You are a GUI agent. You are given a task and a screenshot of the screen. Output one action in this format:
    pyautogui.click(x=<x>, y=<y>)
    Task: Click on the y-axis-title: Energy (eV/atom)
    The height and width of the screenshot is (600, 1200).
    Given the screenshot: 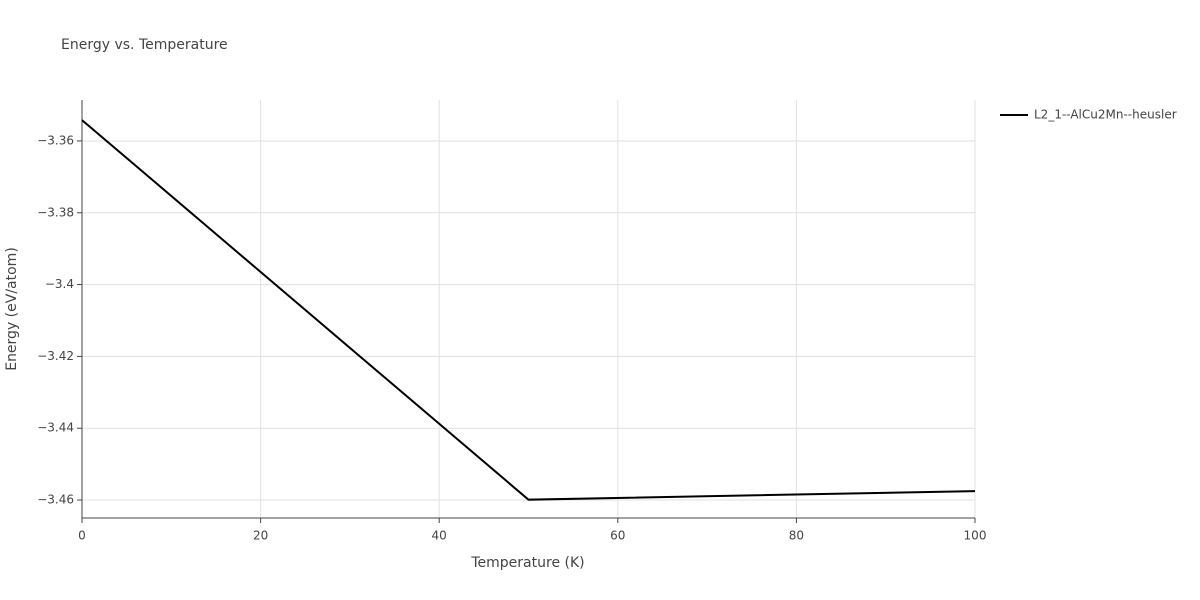 What is the action you would take?
    pyautogui.click(x=12, y=309)
    